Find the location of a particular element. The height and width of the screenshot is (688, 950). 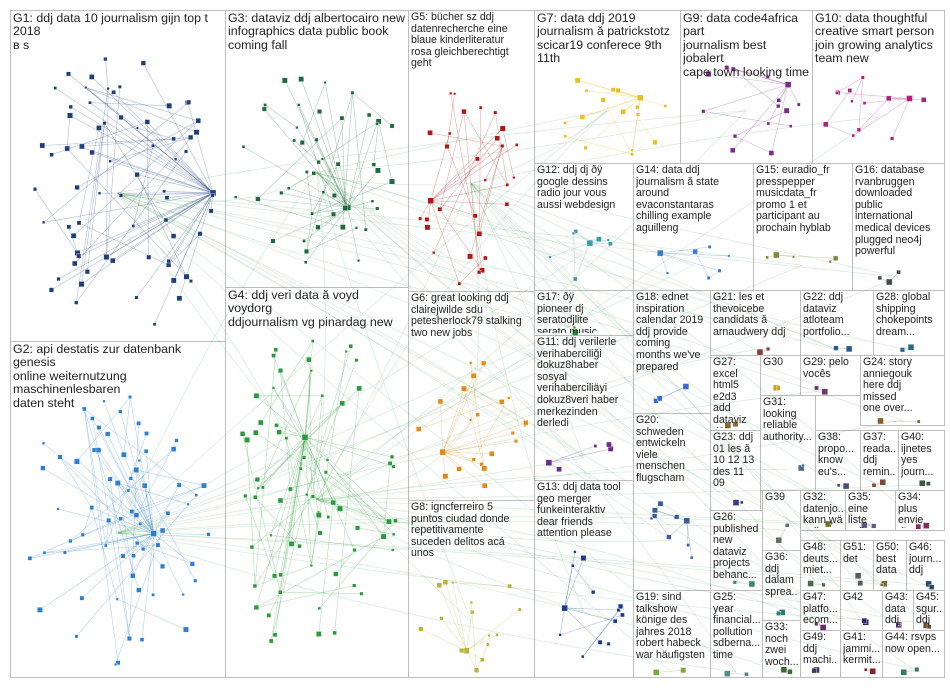

node-g40 is located at coordinates (922, 483).